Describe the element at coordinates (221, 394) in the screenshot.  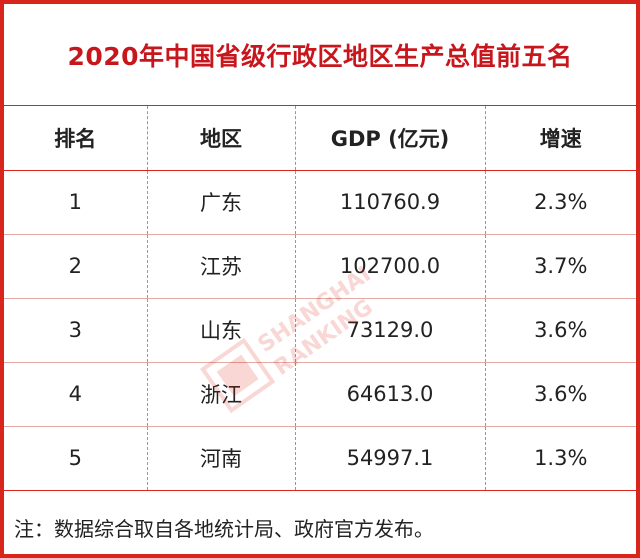
I see `cell-region: 浙江` at that location.